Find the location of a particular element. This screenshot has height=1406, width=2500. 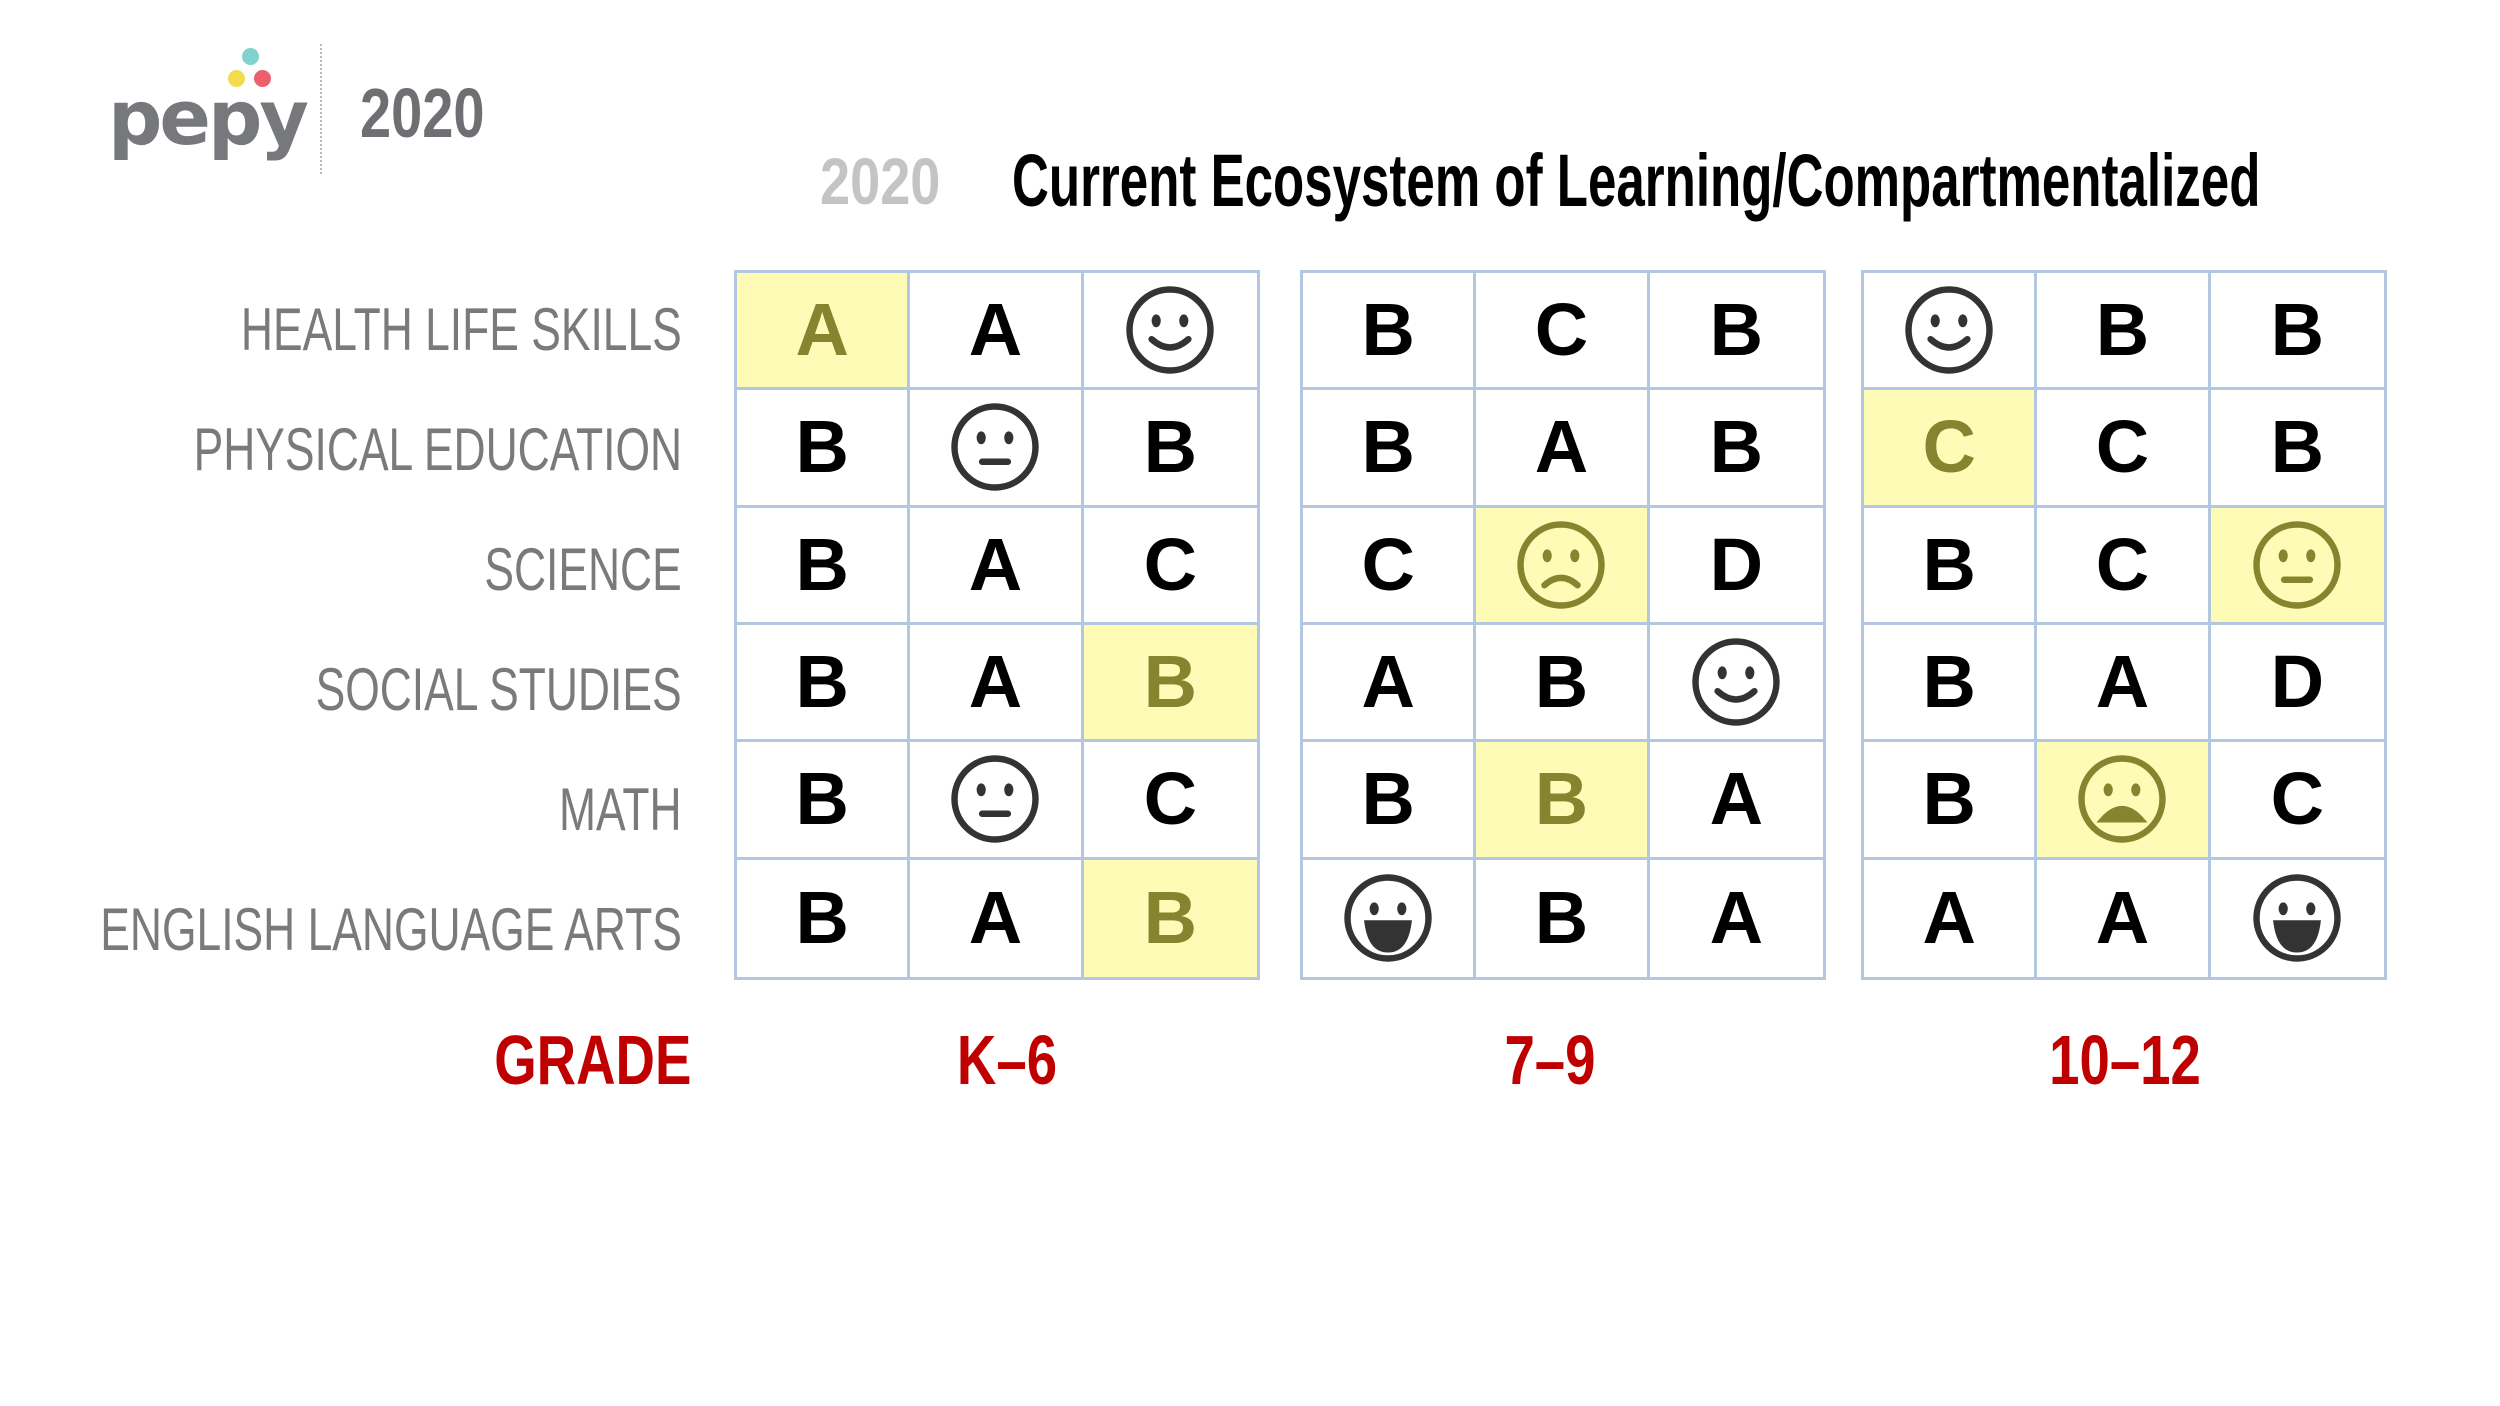

subject-label: MATH is located at coordinates (620, 809).